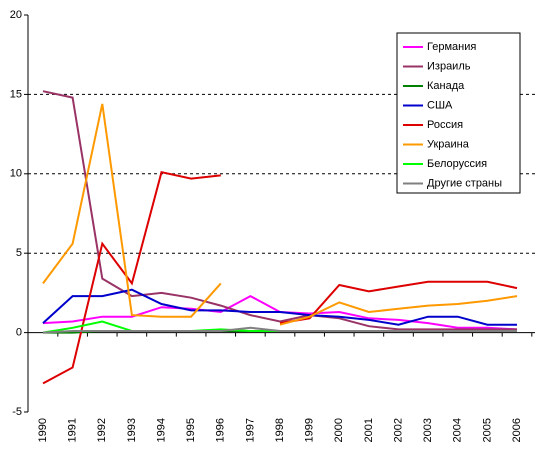 The image size is (553, 452). Describe the element at coordinates (398, 430) in the screenshot. I see `x-tick-label: 2002` at that location.